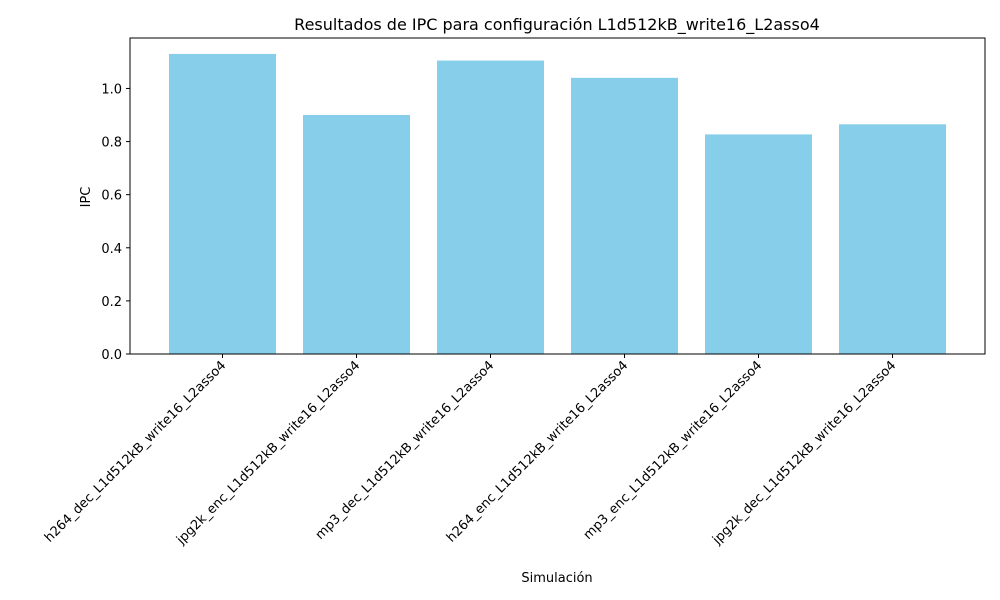 This screenshot has height=600, width=1000. What do you see at coordinates (556, 578) in the screenshot?
I see `x-axis-label: Simulación` at bounding box center [556, 578].